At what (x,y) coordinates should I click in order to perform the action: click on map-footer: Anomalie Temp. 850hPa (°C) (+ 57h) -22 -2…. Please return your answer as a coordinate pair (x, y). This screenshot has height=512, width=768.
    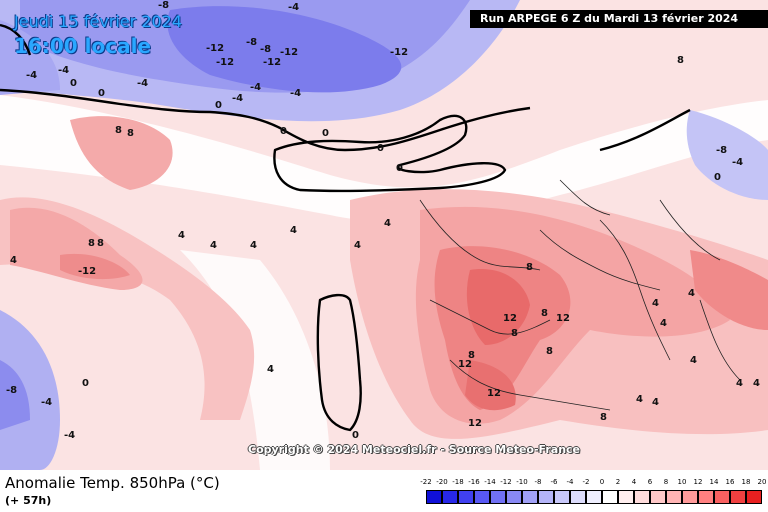
    Looking at the image, I should click on (384, 491).